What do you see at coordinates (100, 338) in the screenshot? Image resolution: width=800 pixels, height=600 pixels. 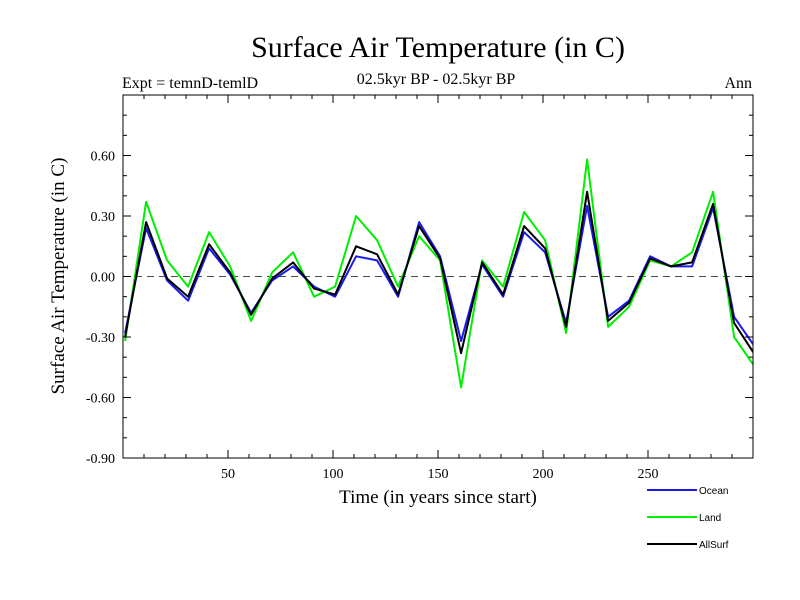 I see `y-tick-label: -0.30` at bounding box center [100, 338].